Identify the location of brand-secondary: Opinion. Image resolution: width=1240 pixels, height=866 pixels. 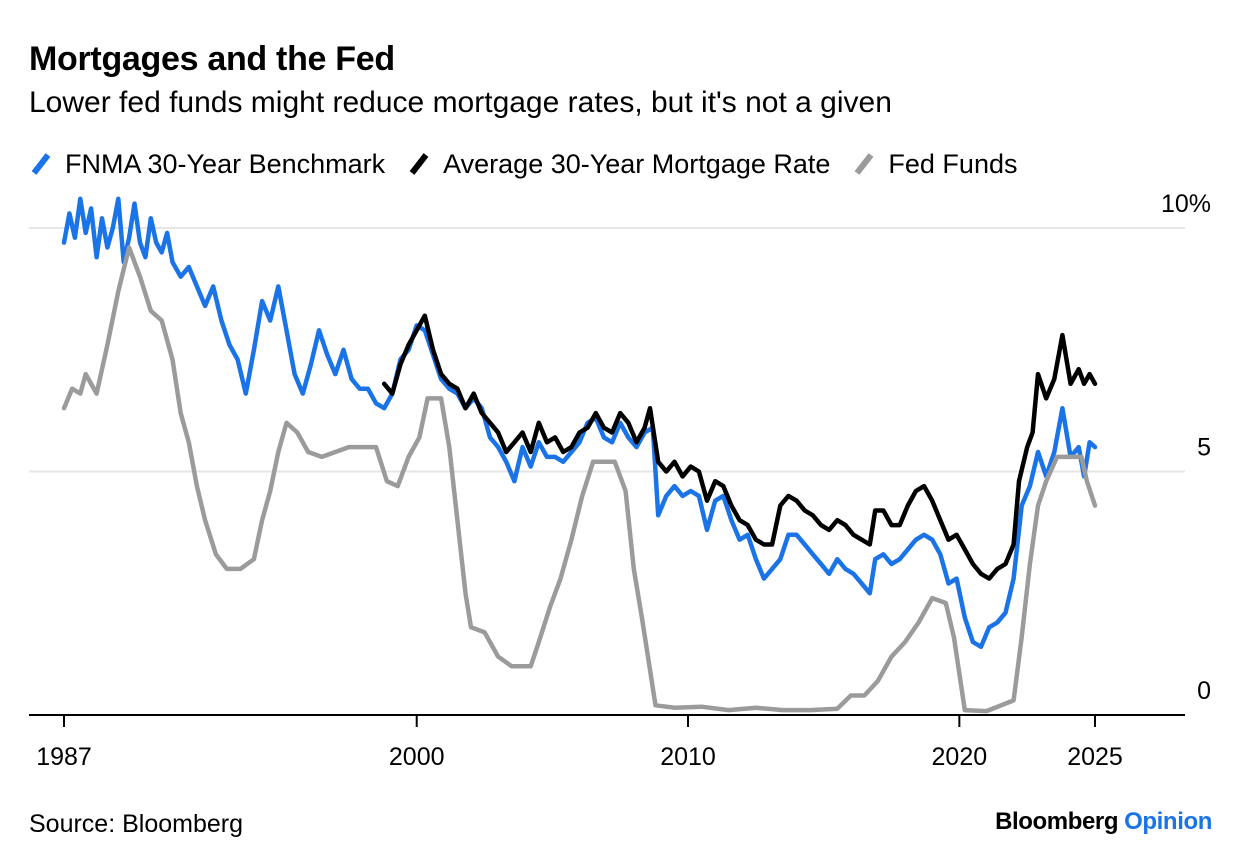
(1168, 821).